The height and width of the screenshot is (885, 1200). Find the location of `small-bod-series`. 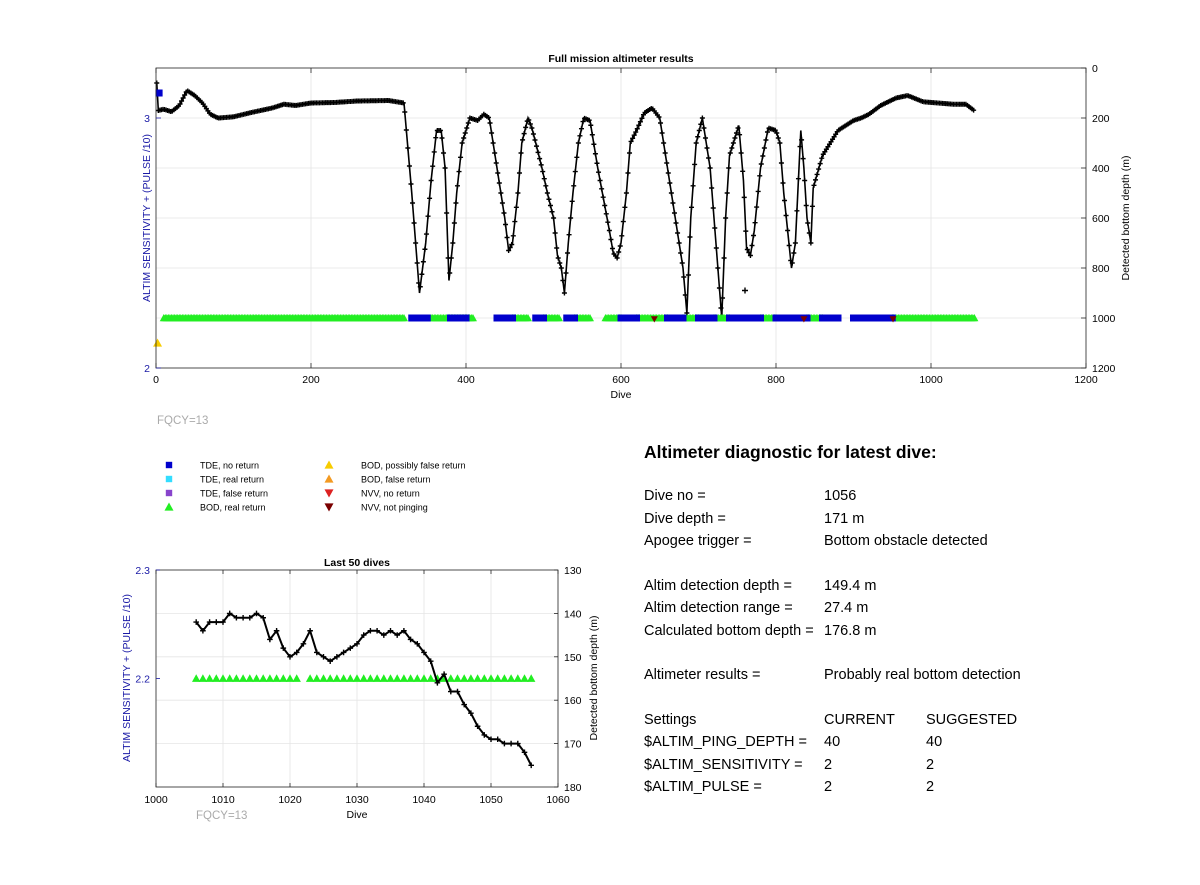

small-bod-series is located at coordinates (364, 678).